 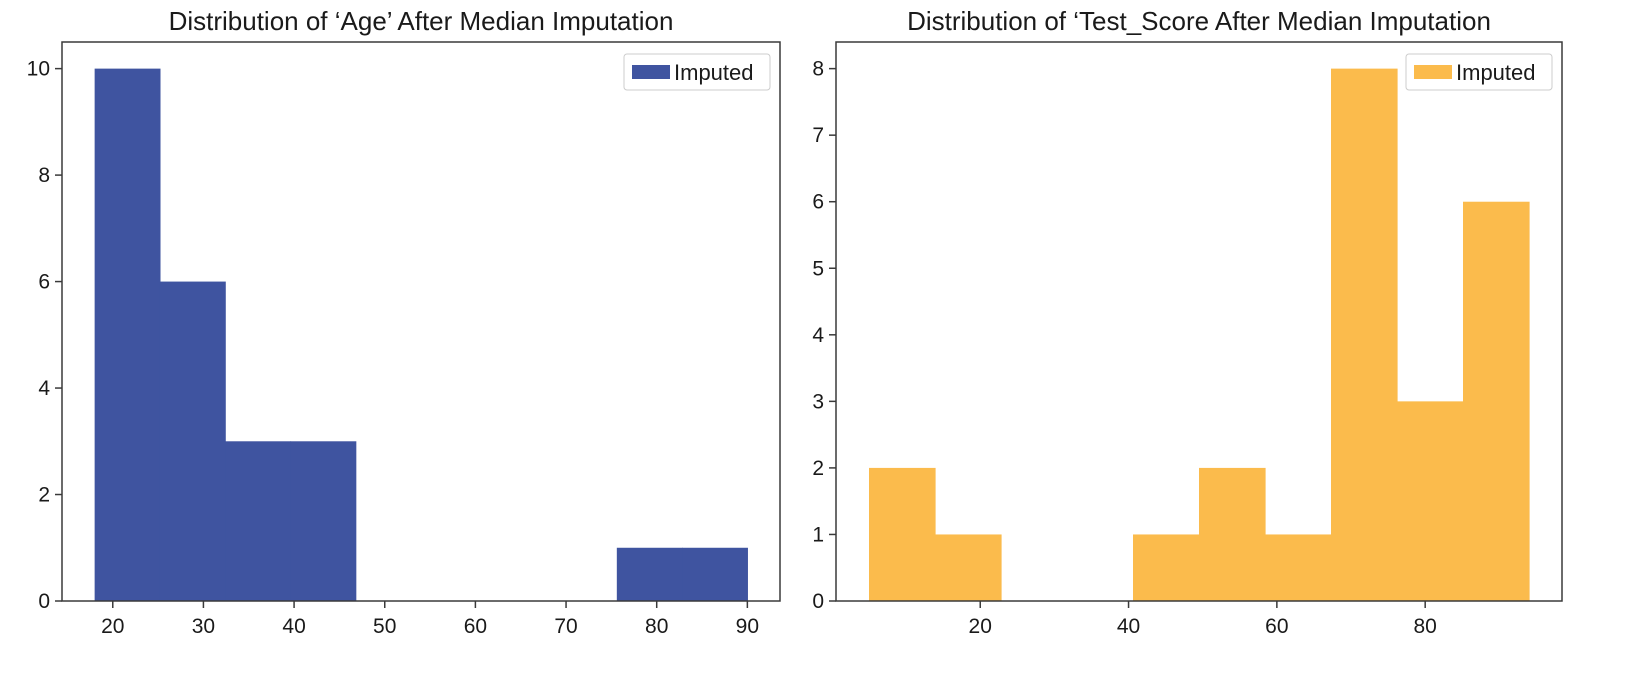 What do you see at coordinates (203, 626) in the screenshot?
I see `x-tick-label: 30` at bounding box center [203, 626].